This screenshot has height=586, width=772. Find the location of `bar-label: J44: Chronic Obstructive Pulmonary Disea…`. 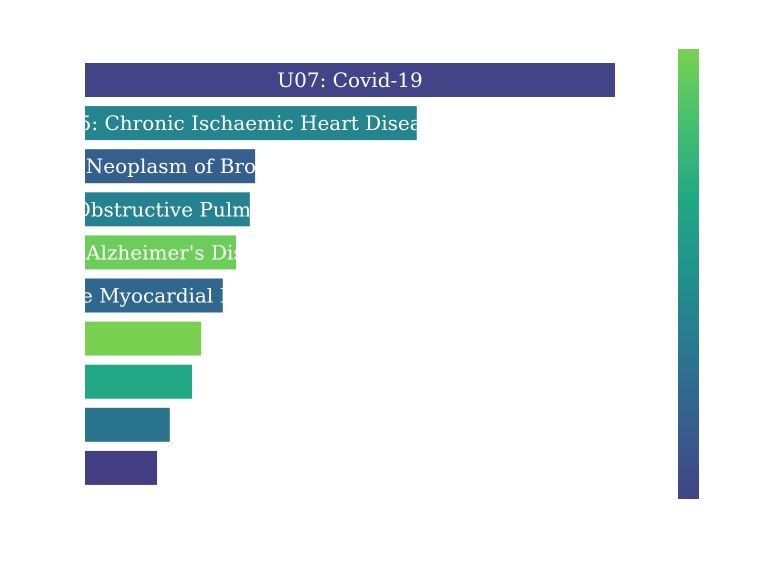

bar-label: J44: Chronic Obstructive Pulmonary Disea… is located at coordinates (197, 209).